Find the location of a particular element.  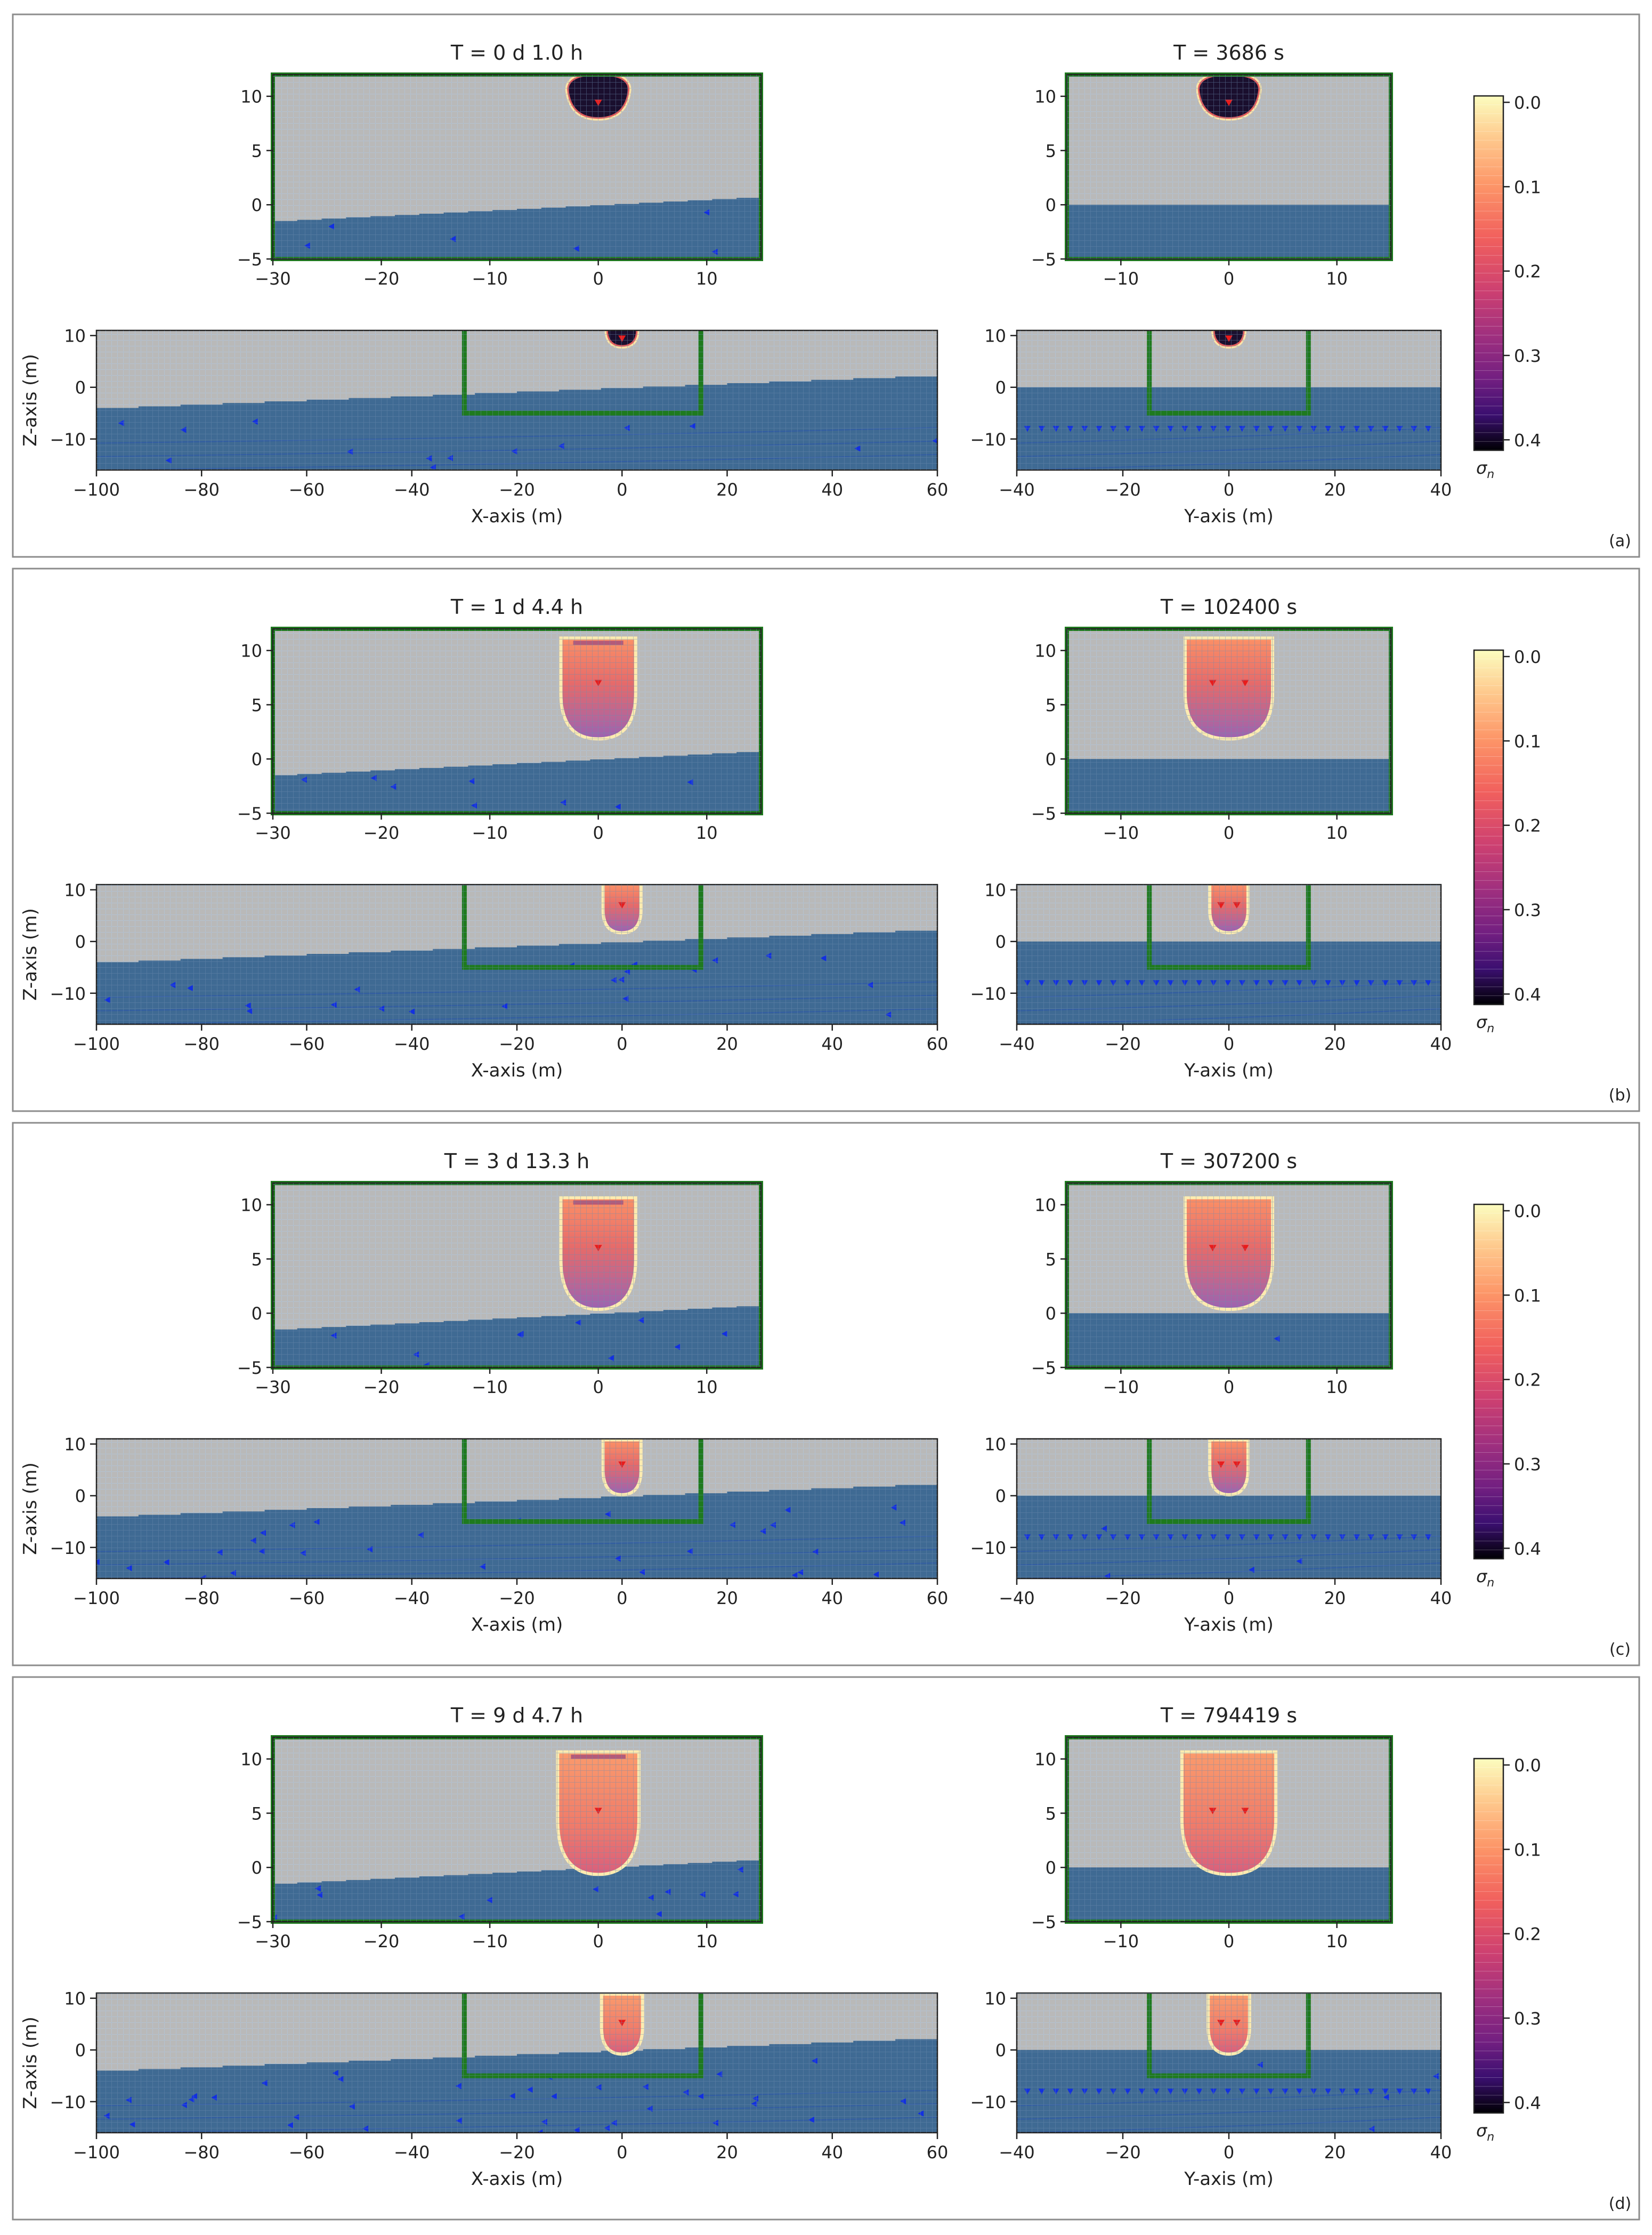

x-tick-label: −60 is located at coordinates (307, 2152).